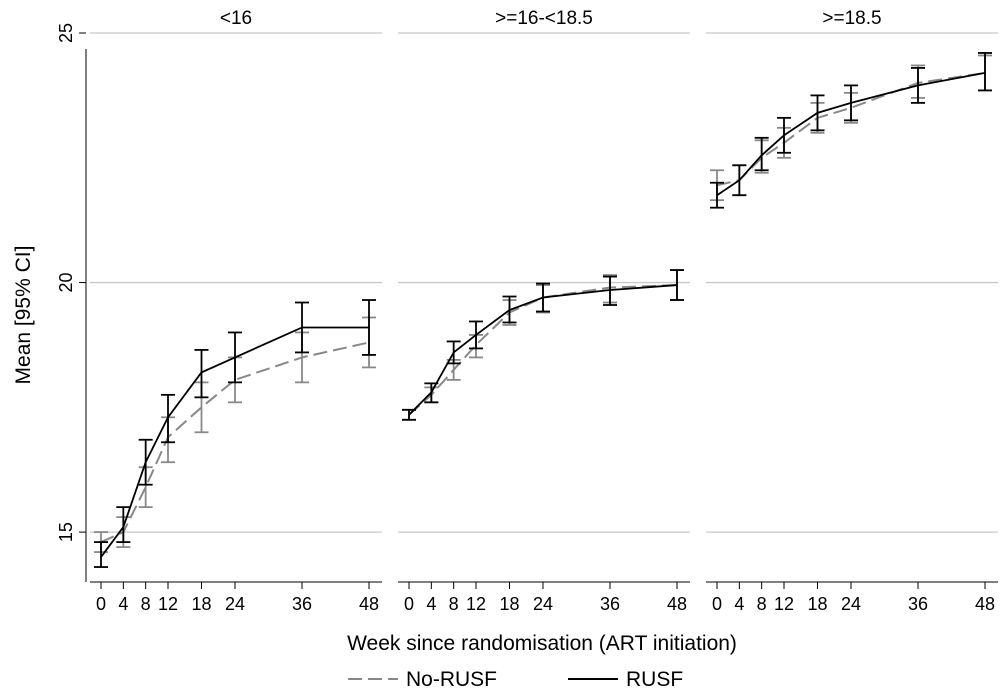 This screenshot has width=1003, height=700. Describe the element at coordinates (66, 283) in the screenshot. I see `y-tick-label: 20` at that location.